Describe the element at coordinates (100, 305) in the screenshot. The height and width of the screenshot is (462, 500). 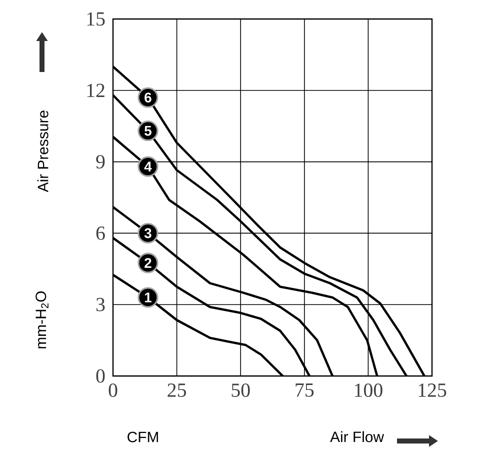
I see `y-tick-label: 3` at that location.